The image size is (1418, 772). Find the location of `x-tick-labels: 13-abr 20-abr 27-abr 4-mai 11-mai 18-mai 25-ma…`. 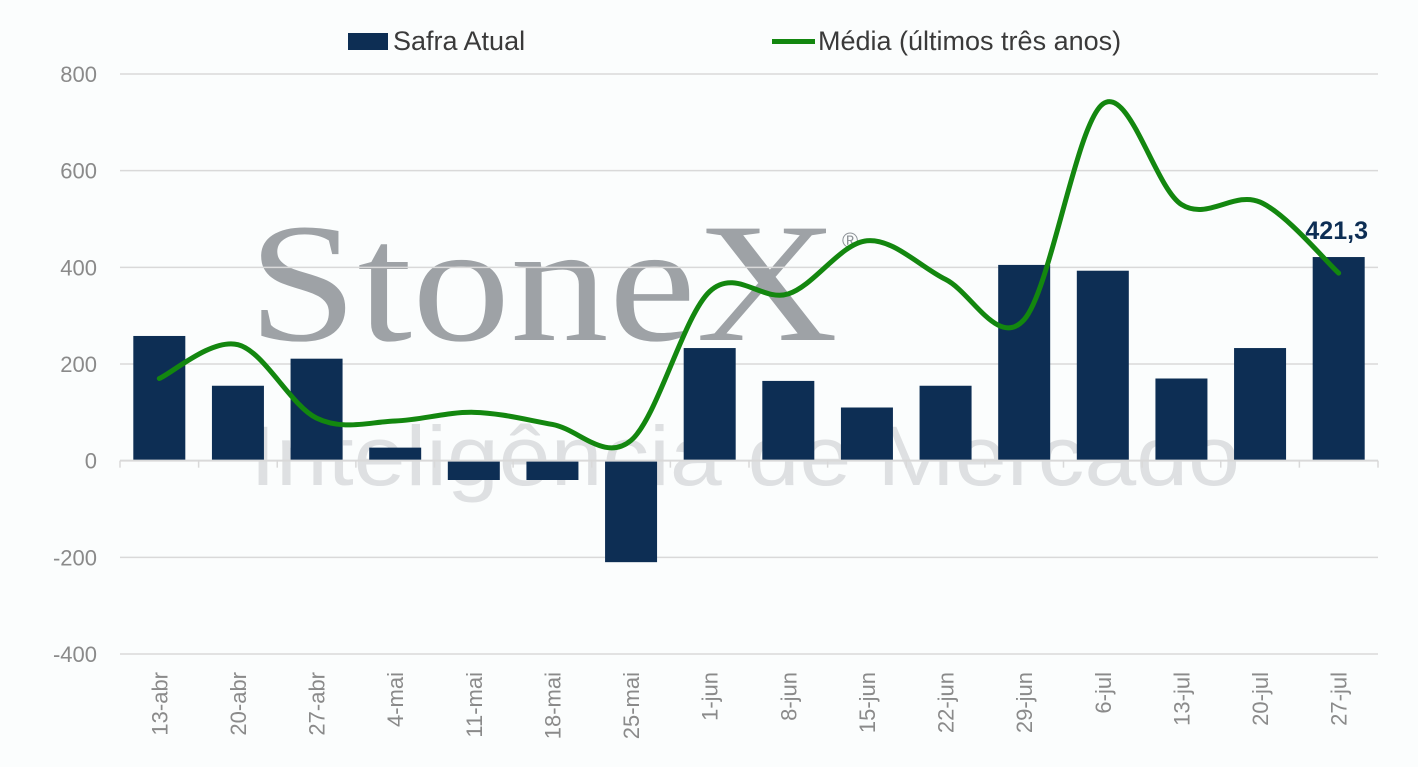

x-tick-labels: 13-abr 20-abr 27-abr 4-mai 11-mai 18-mai 25-ma… is located at coordinates (749, 705).